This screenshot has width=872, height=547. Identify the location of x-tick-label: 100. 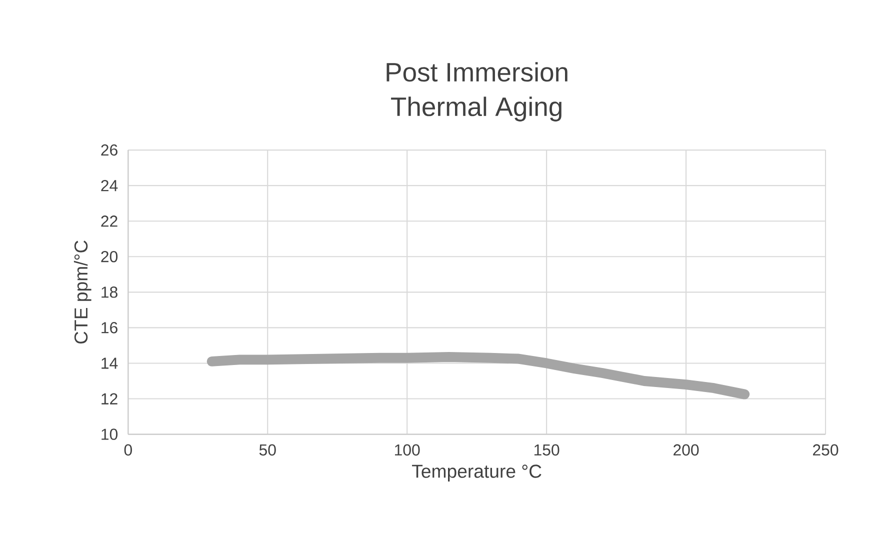
(407, 450).